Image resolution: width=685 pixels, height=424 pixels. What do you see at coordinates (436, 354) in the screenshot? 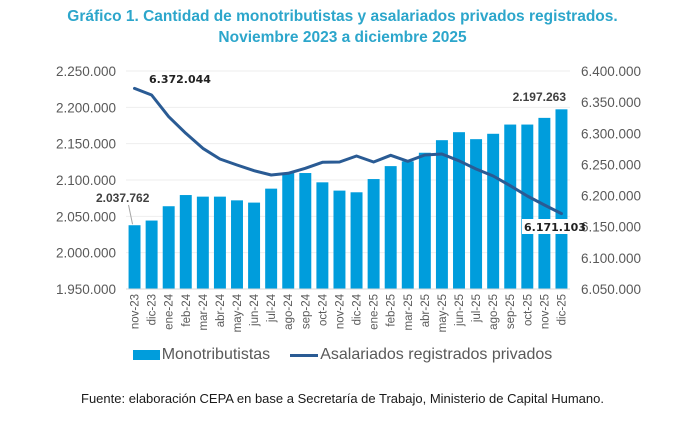
I see `legend-label-asalariados: Asalariados registrados privados` at bounding box center [436, 354].